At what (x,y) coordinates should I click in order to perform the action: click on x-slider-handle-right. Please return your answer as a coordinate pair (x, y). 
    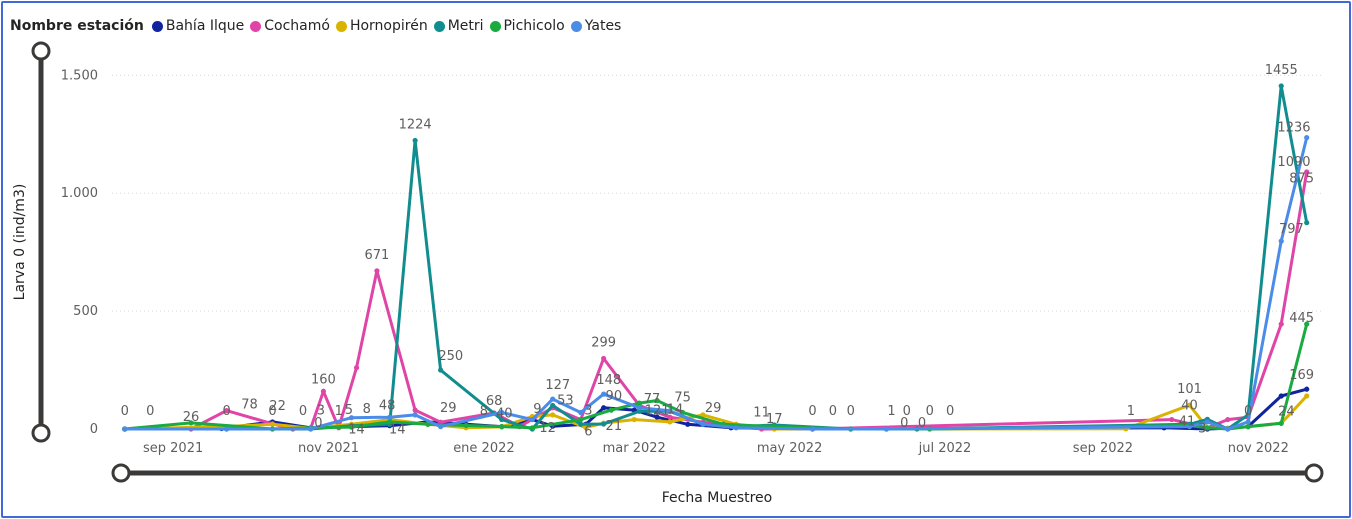
    Looking at the image, I should click on (1314, 473).